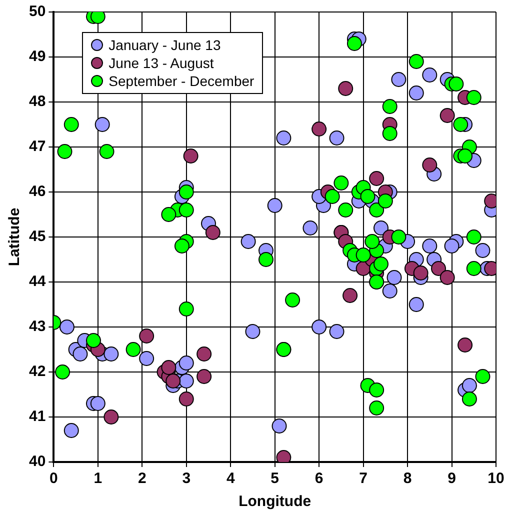 Image resolution: width=510 pixels, height=515 pixels. I want to click on y-tick-label: 42, so click(37, 371).